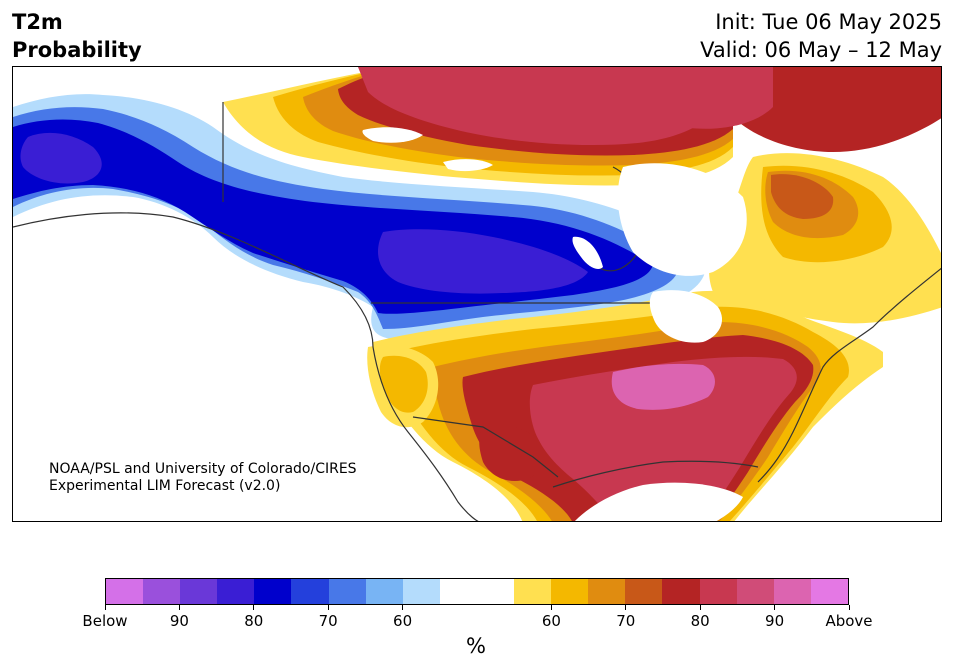  I want to click on chart-title: T2m Probability, so click(77, 36).